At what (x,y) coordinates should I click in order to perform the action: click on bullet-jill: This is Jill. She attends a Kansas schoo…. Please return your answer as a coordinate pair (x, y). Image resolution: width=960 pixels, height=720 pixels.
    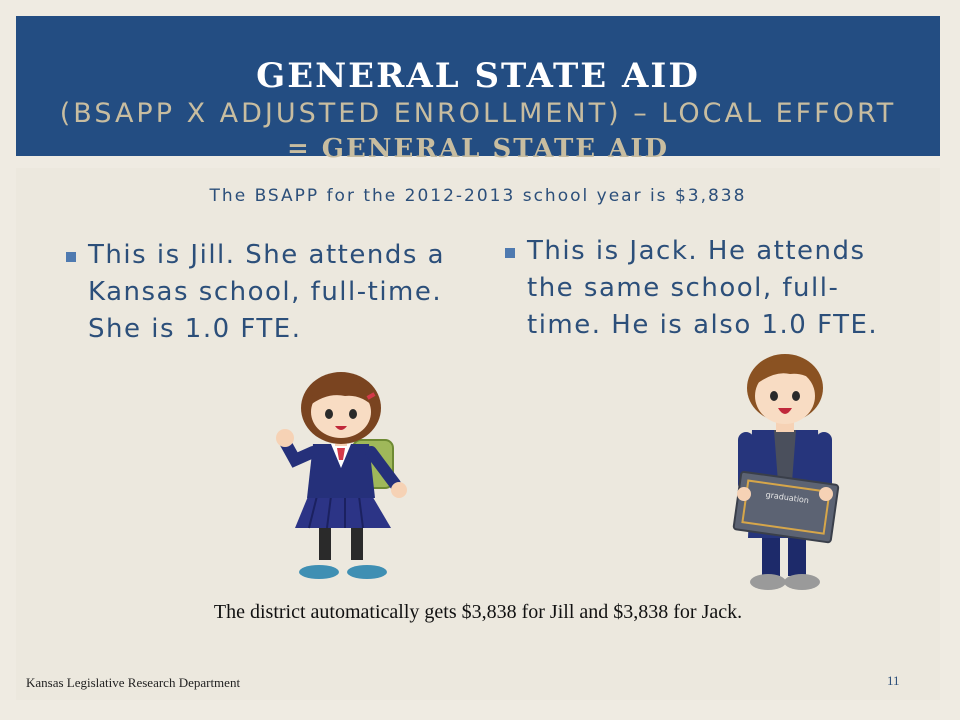
    Looking at the image, I should click on (267, 292).